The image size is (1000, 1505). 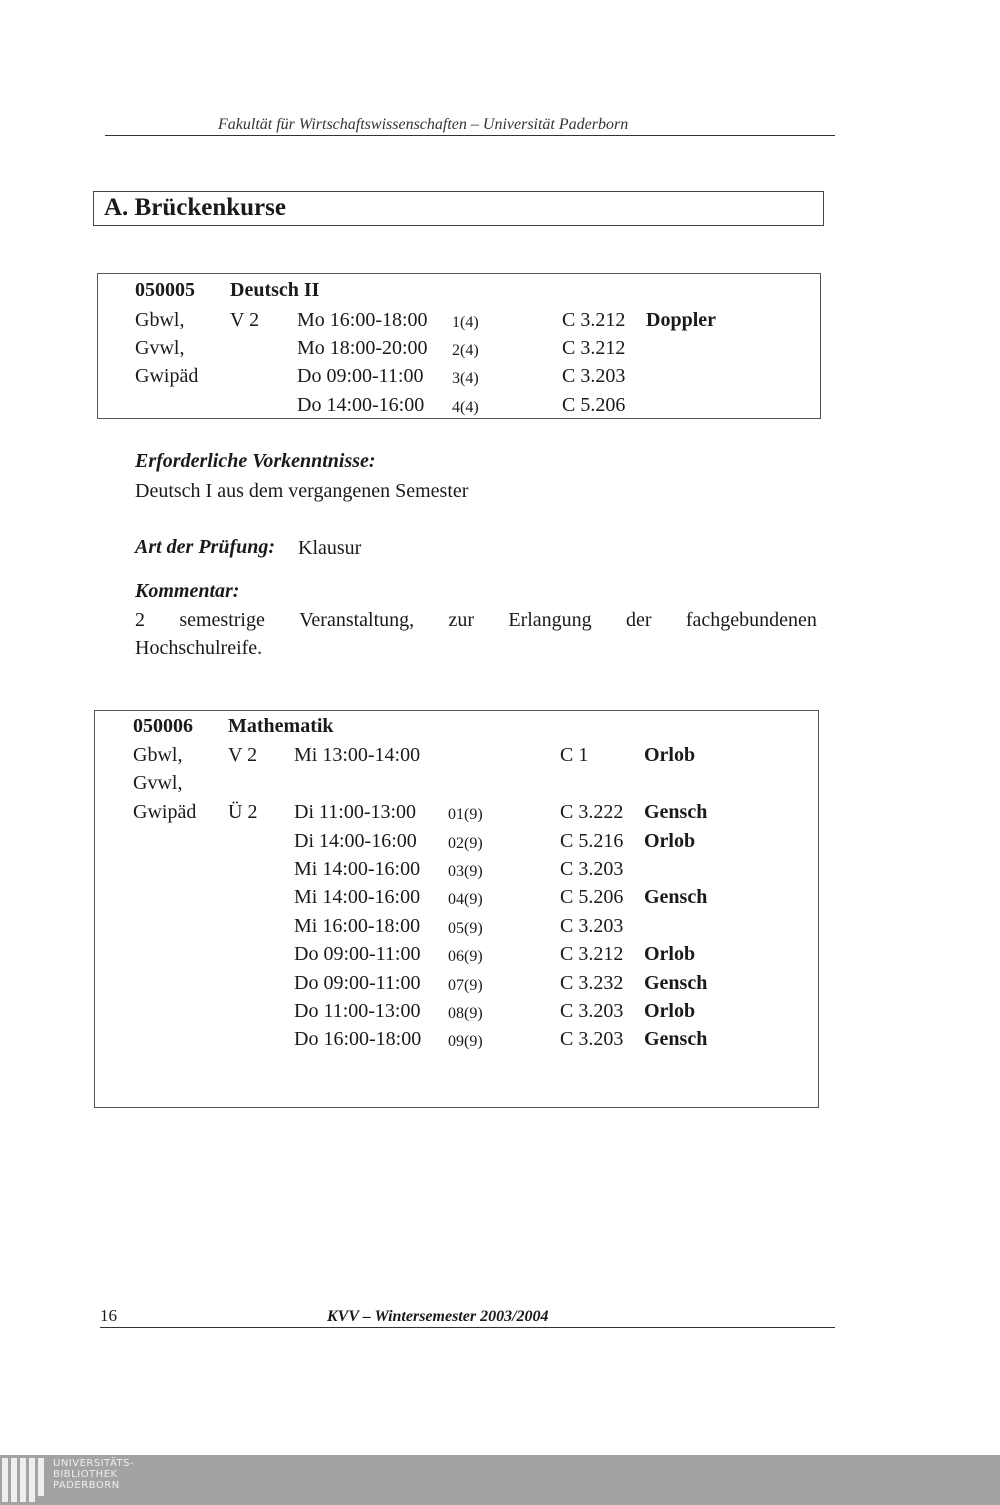 I want to click on logo-line-3: PADERBORN, so click(x=86, y=1485).